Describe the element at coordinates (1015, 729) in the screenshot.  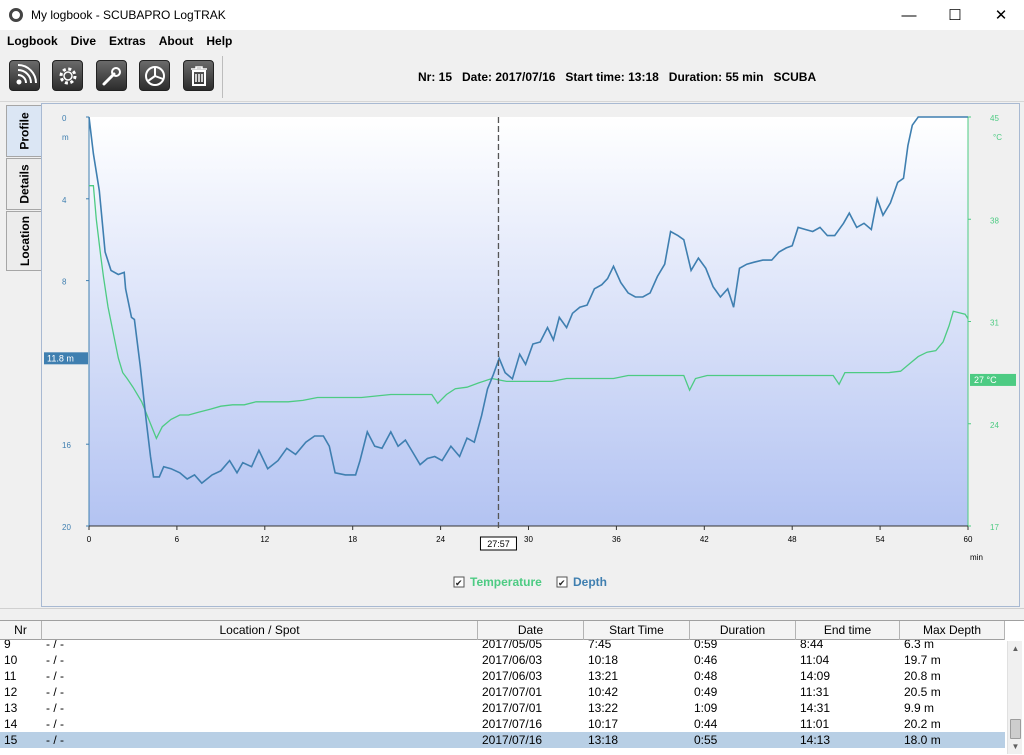
I see `scroll-thumb` at that location.